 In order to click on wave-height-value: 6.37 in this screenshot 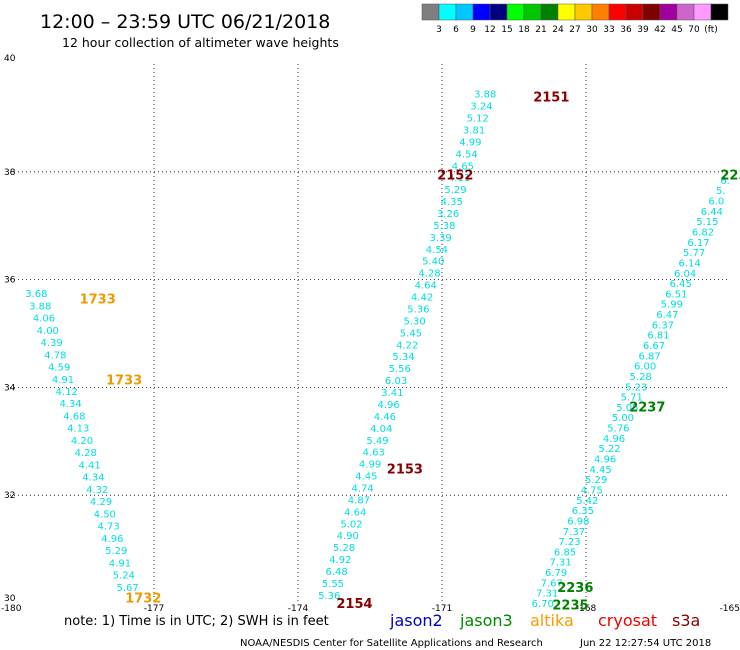, I will do `click(663, 325)`.